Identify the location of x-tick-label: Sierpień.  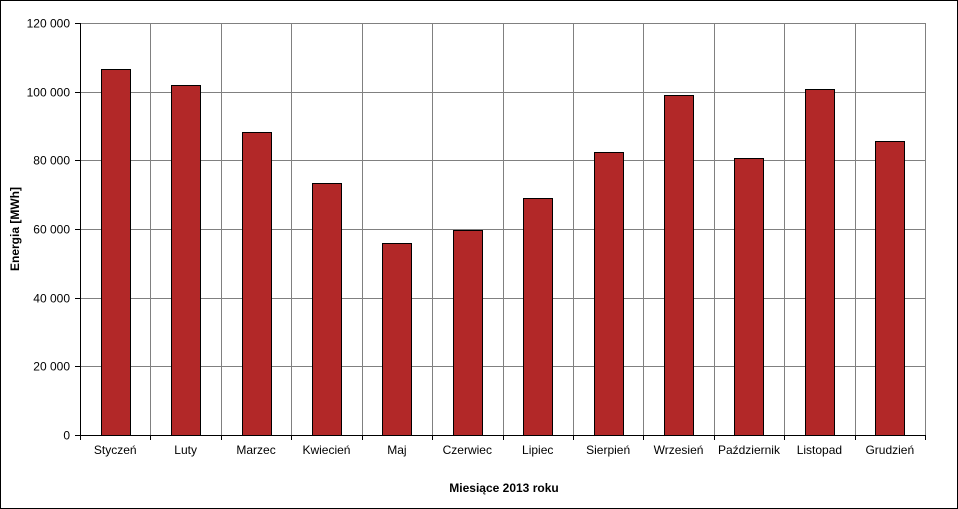
(608, 450).